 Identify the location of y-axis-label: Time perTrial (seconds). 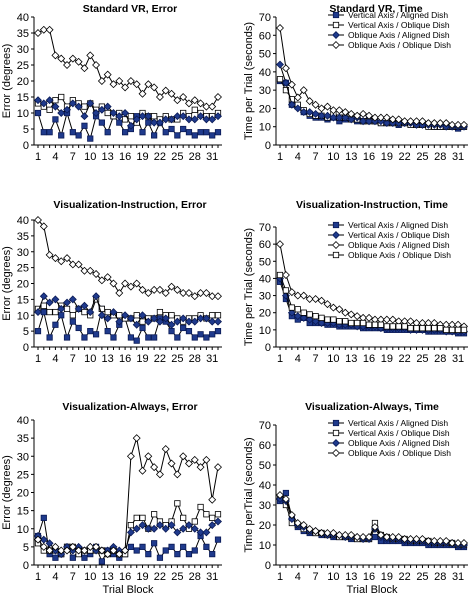
(249, 494).